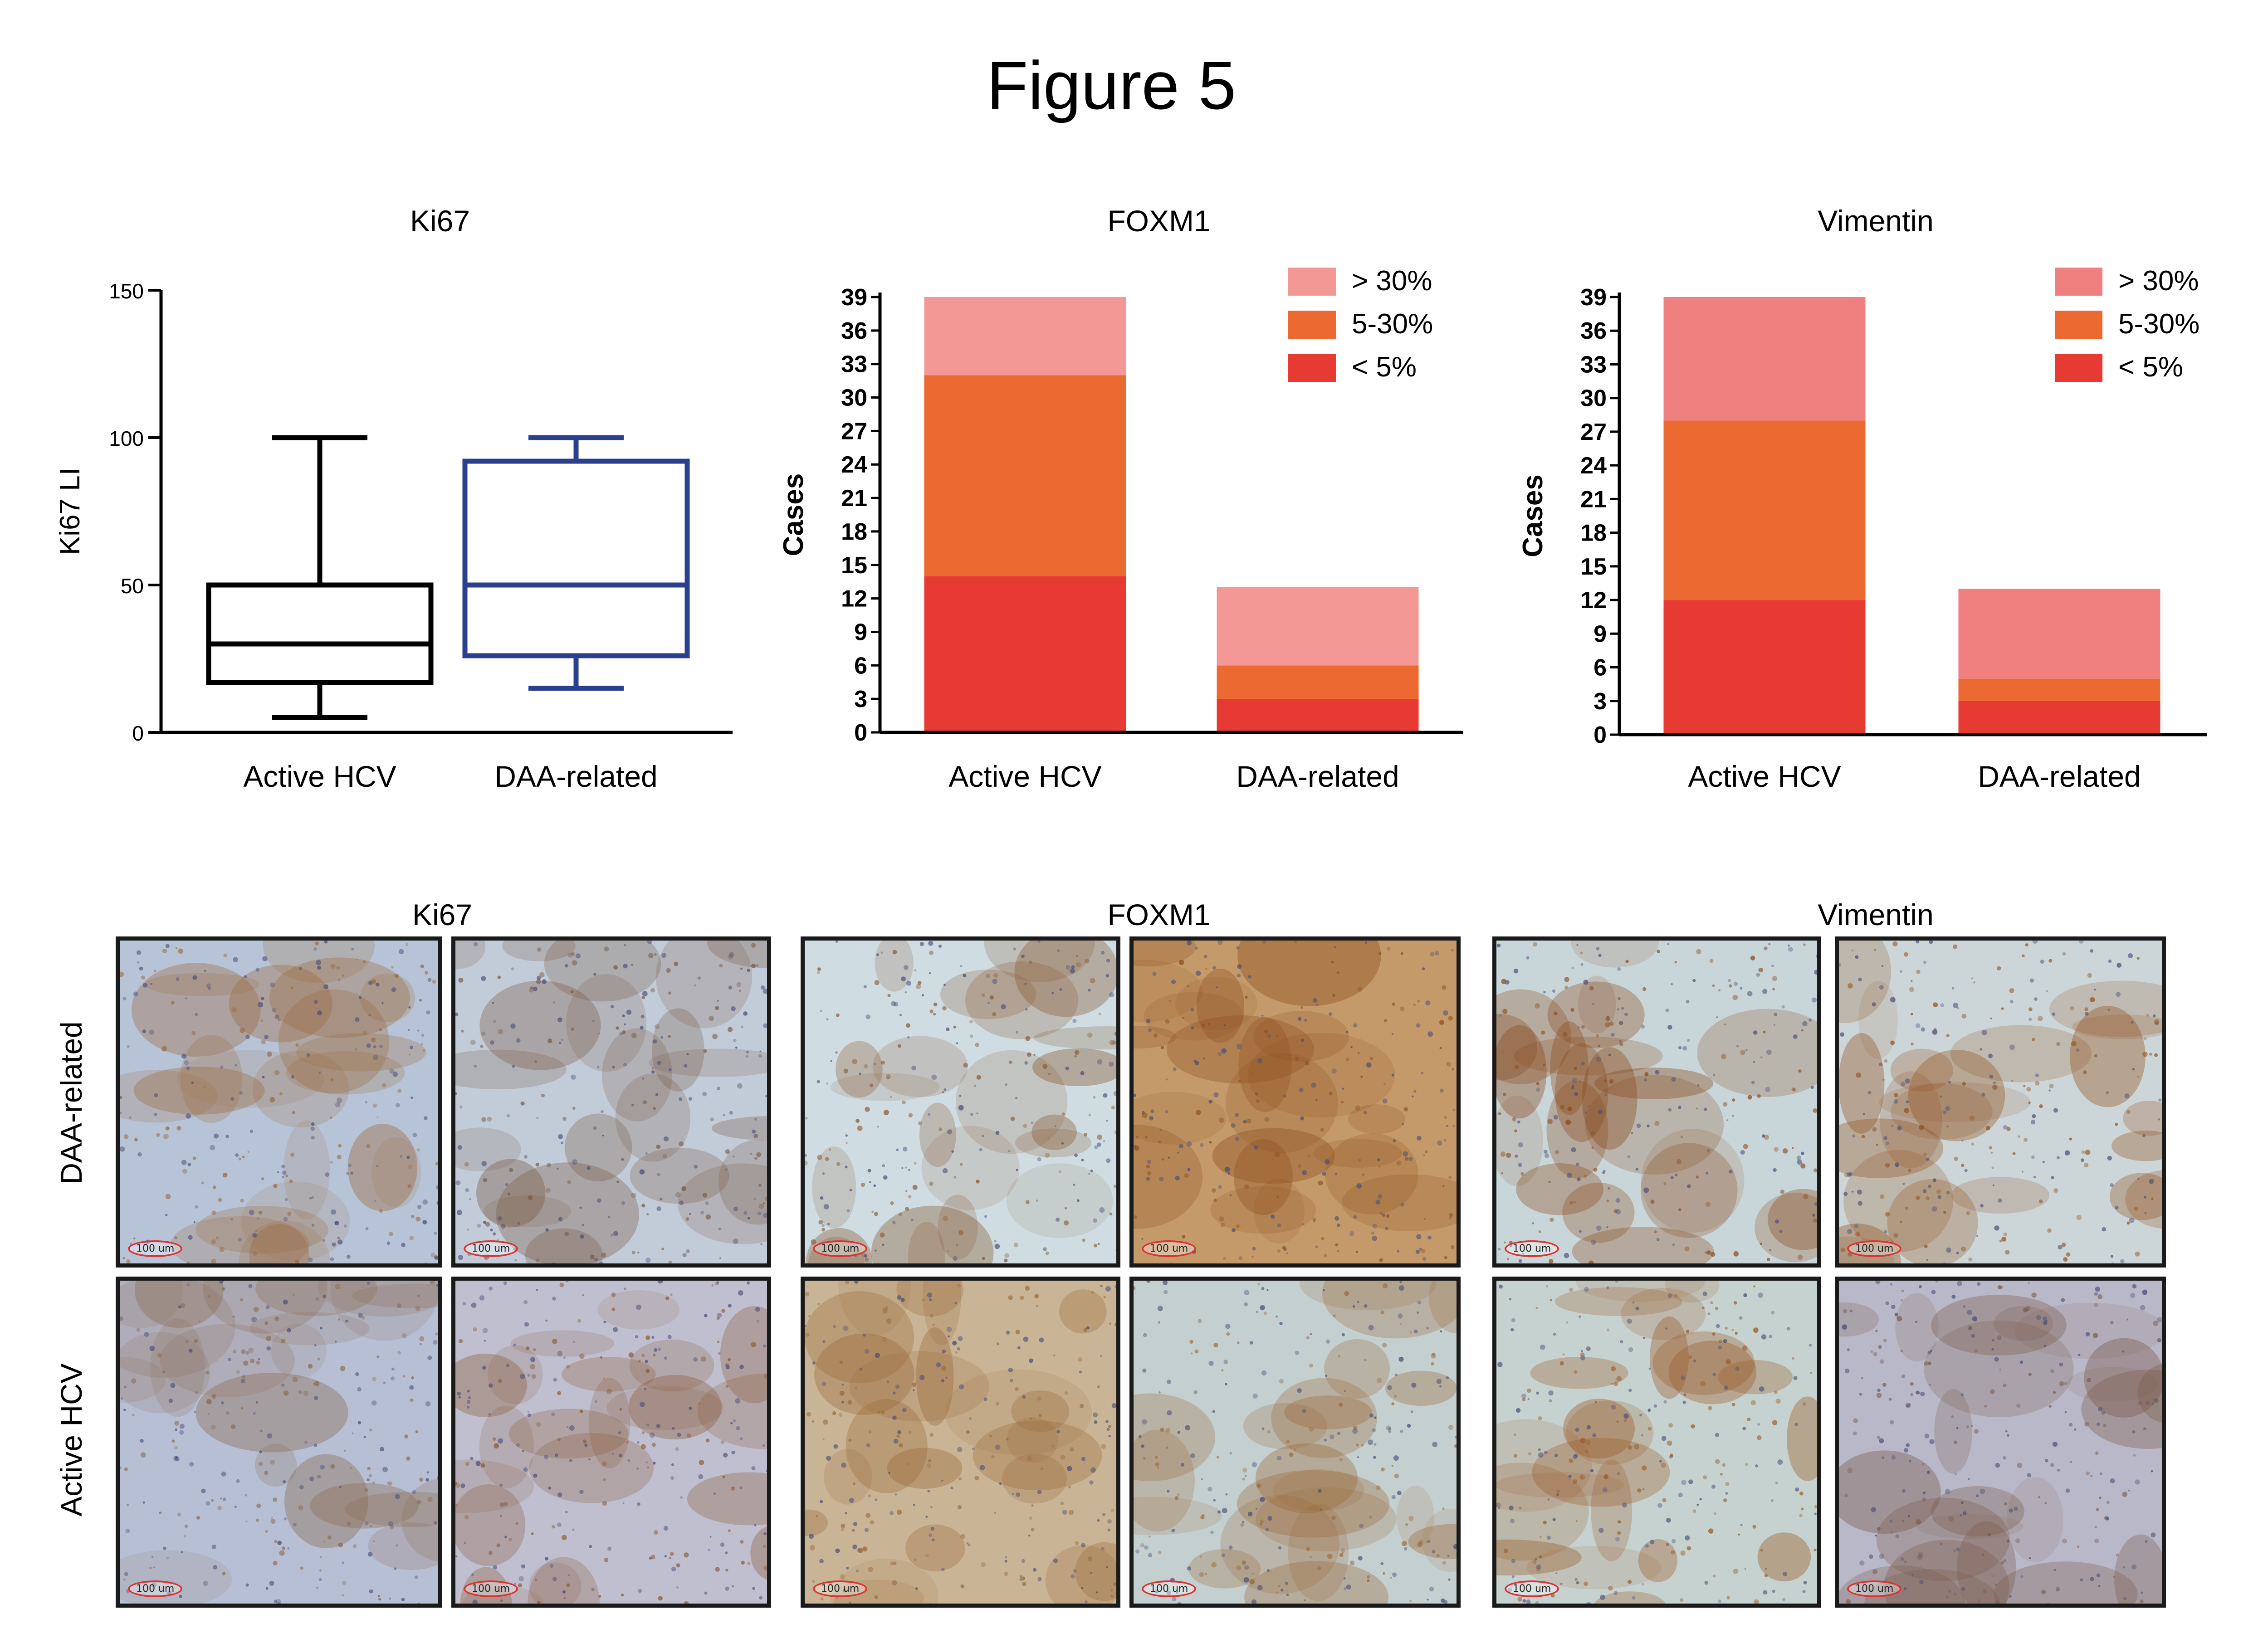 Image resolution: width=2268 pixels, height=1648 pixels. What do you see at coordinates (854, 599) in the screenshot?
I see `y-tick-label: 12` at bounding box center [854, 599].